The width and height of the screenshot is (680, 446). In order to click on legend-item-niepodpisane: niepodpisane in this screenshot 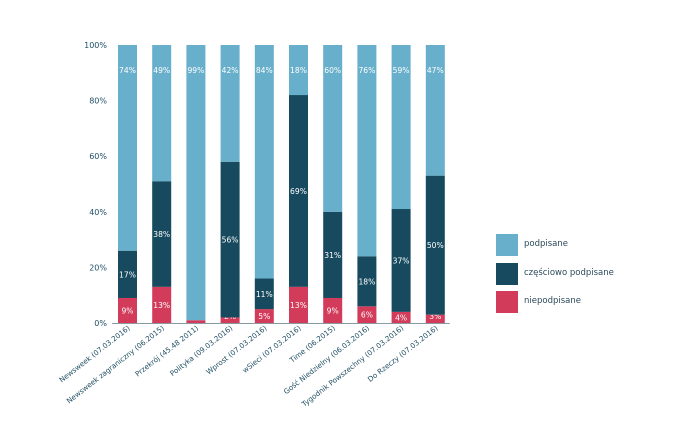, I will do `click(586, 306)`.